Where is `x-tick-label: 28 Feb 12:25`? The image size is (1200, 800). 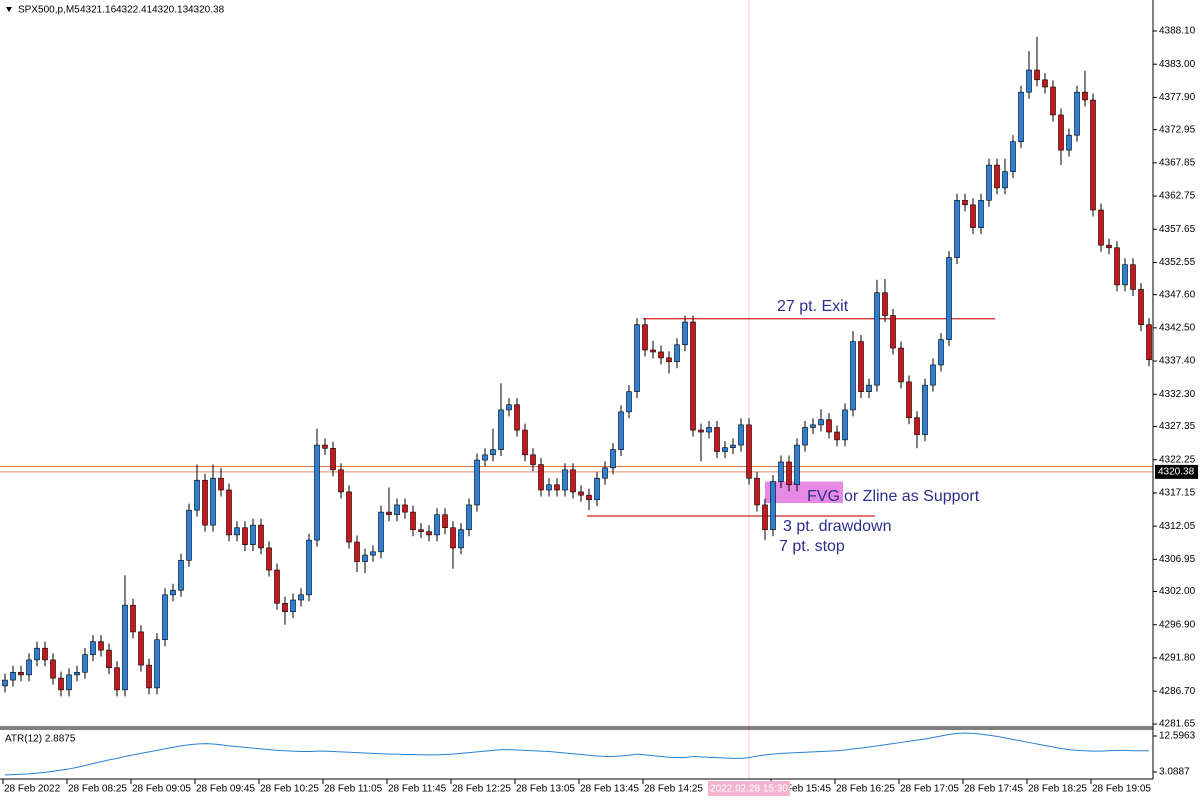
x-tick-label: 28 Feb 12:25 is located at coordinates (481, 789).